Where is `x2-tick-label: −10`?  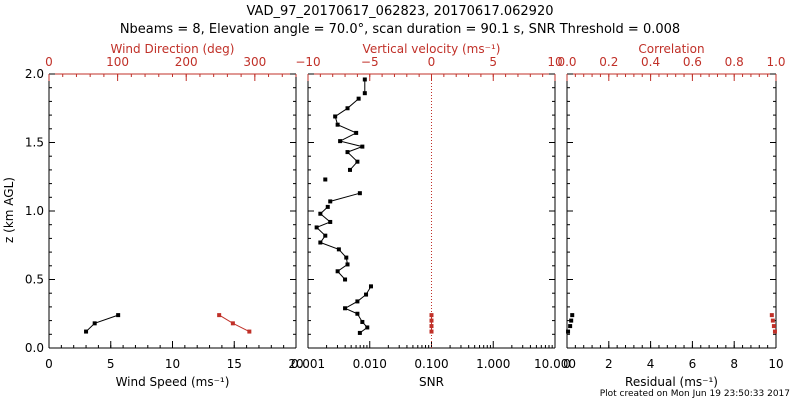 x2-tick-label: −10 is located at coordinates (307, 62).